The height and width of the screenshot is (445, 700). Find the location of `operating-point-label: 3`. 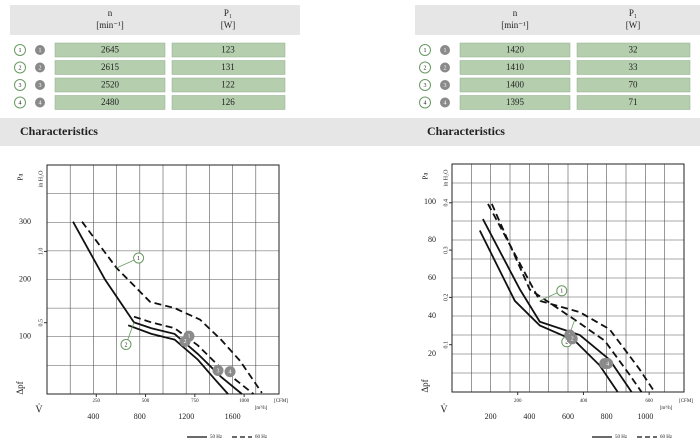

operating-point-label: 3 is located at coordinates (217, 371).